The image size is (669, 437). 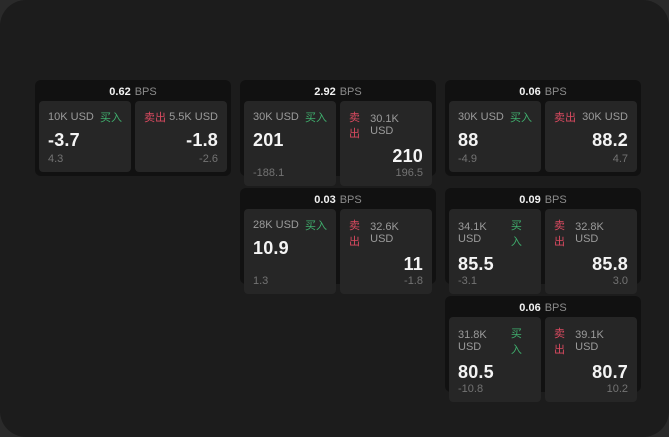 What do you see at coordinates (413, 281) in the screenshot?
I see `sell-delta: -1.8` at bounding box center [413, 281].